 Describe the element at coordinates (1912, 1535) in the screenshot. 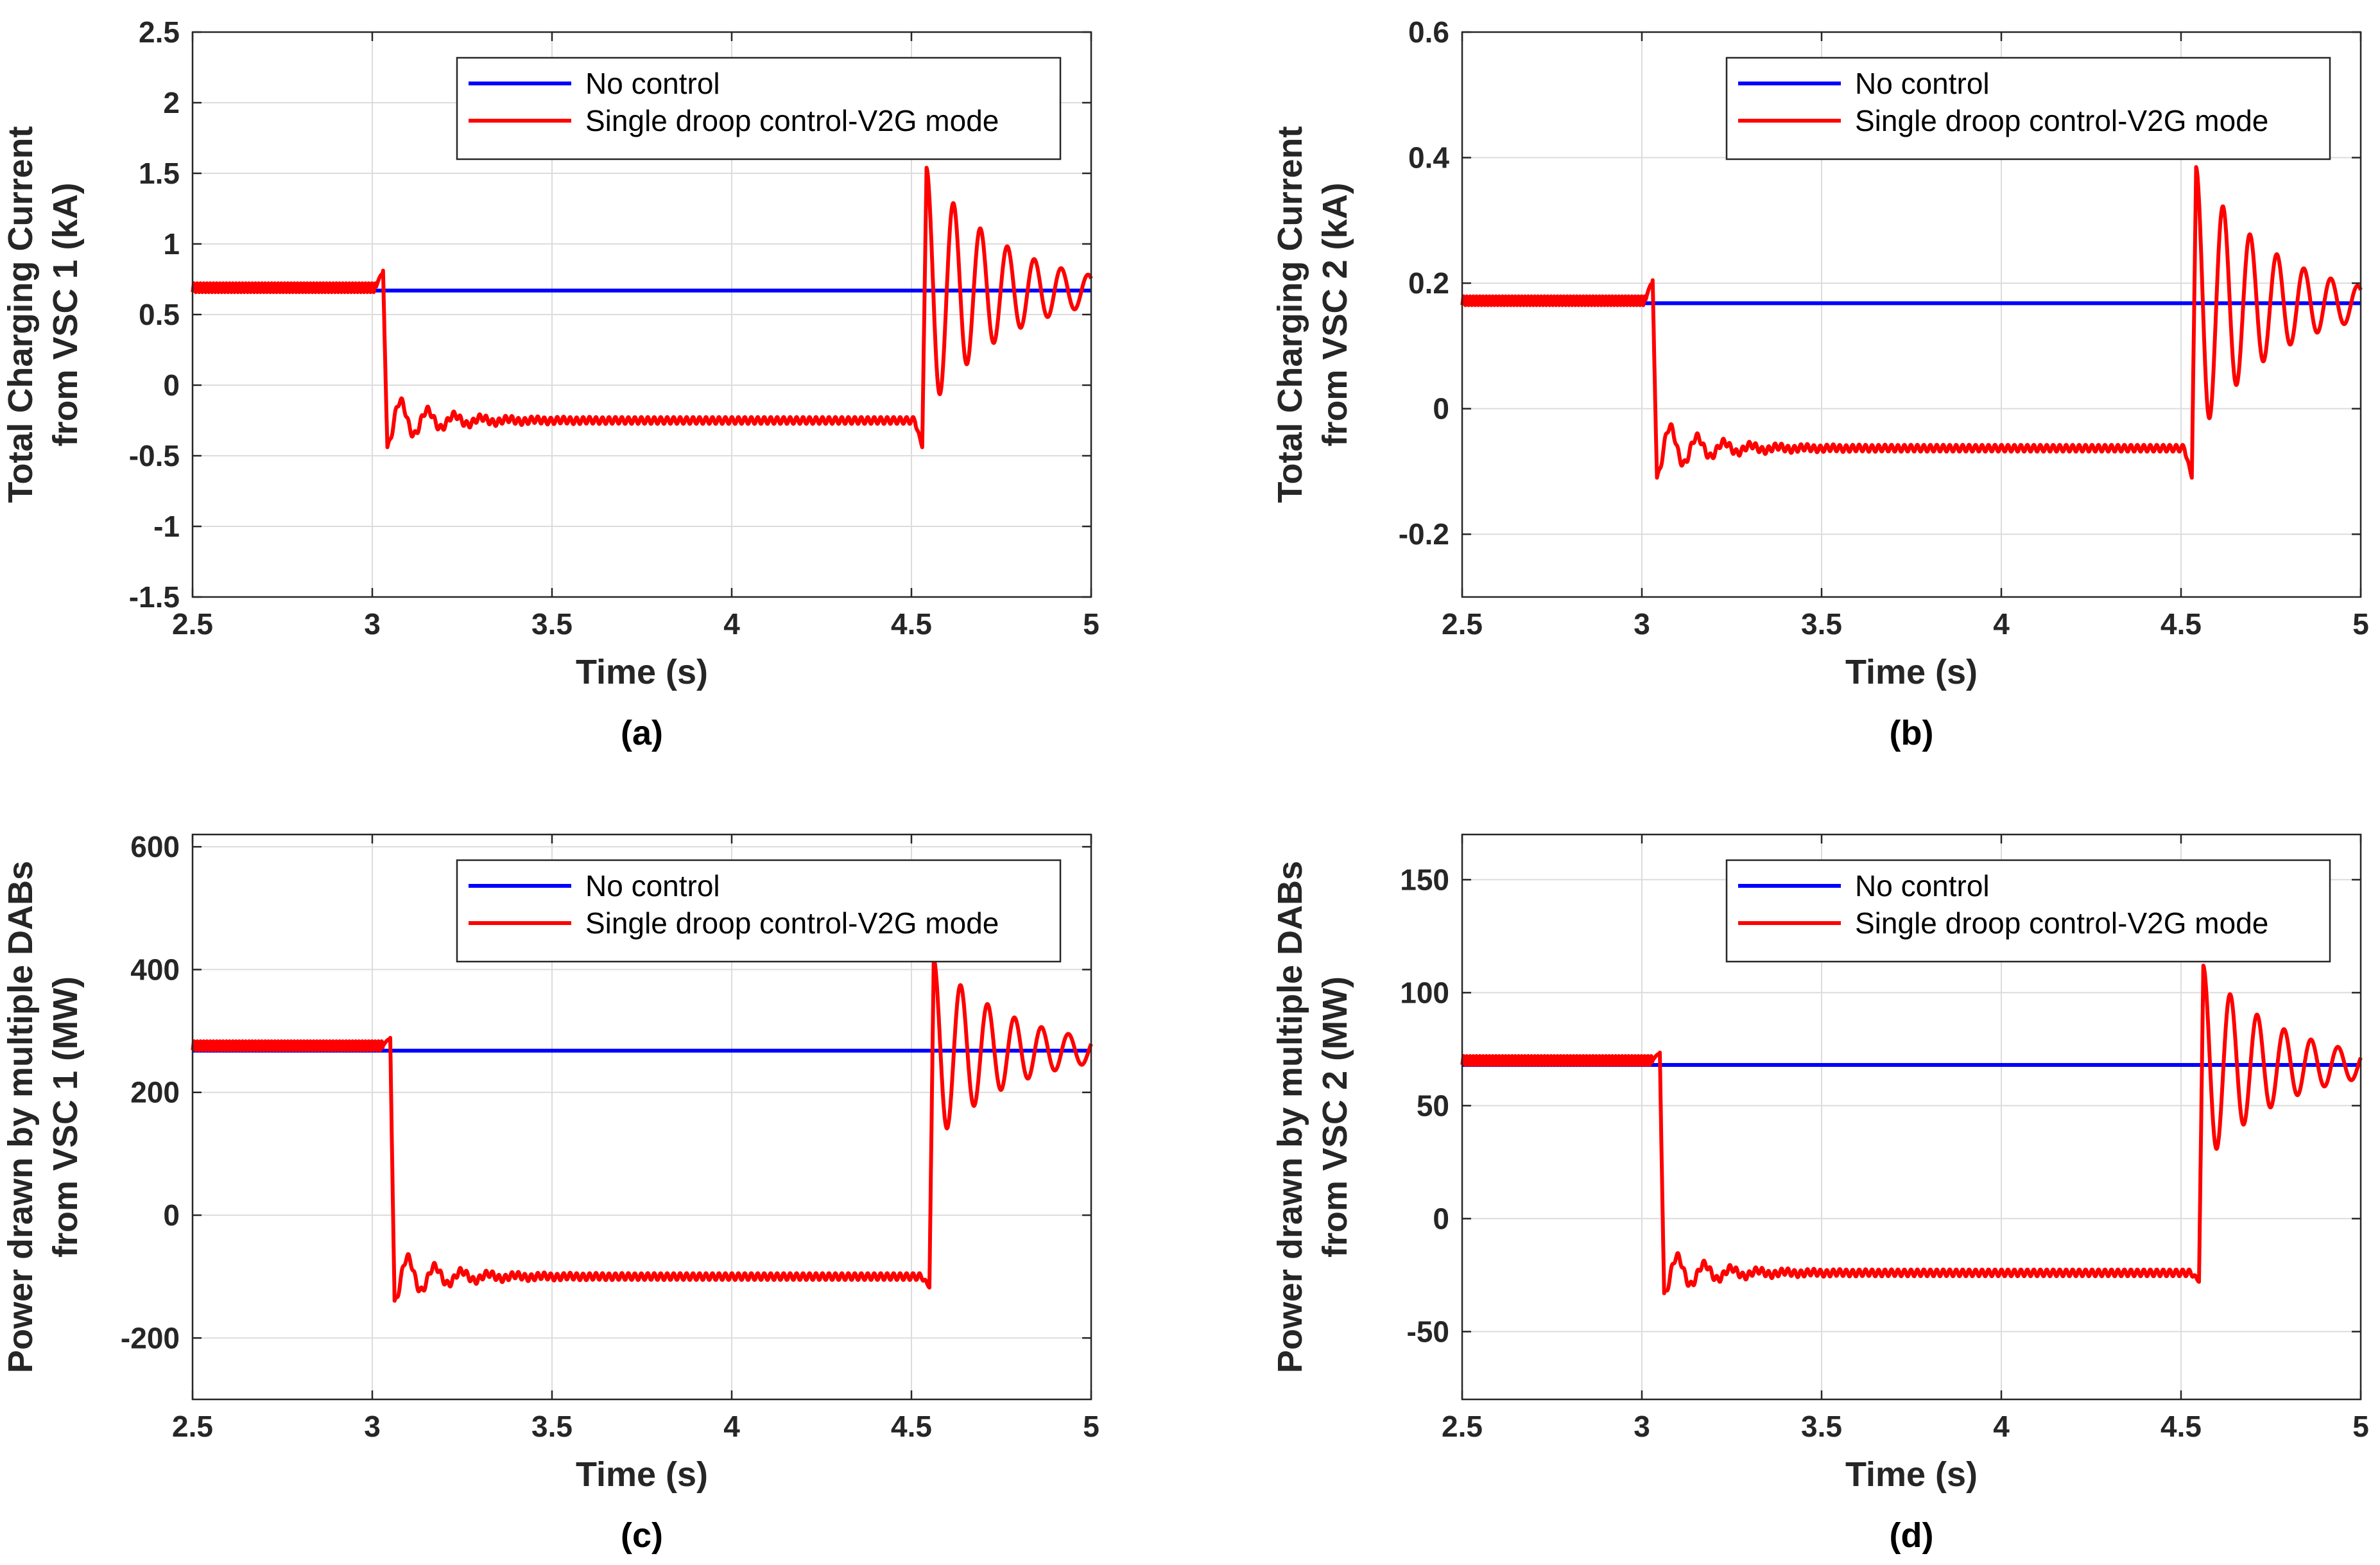

I see `panel-caption: (d)` at that location.